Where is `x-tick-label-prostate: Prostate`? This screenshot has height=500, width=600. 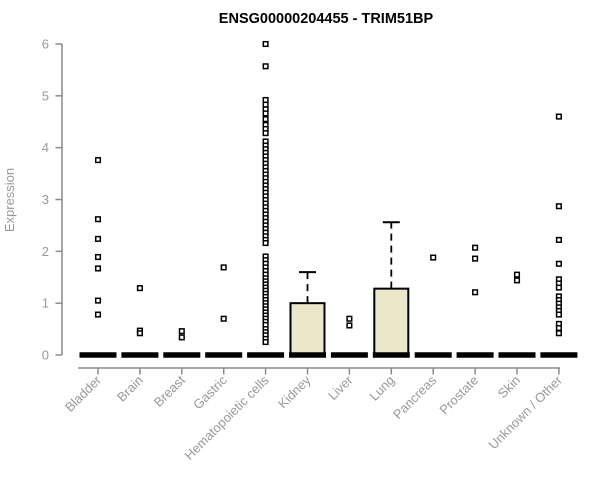 x-tick-label-prostate: Prostate is located at coordinates (458, 395).